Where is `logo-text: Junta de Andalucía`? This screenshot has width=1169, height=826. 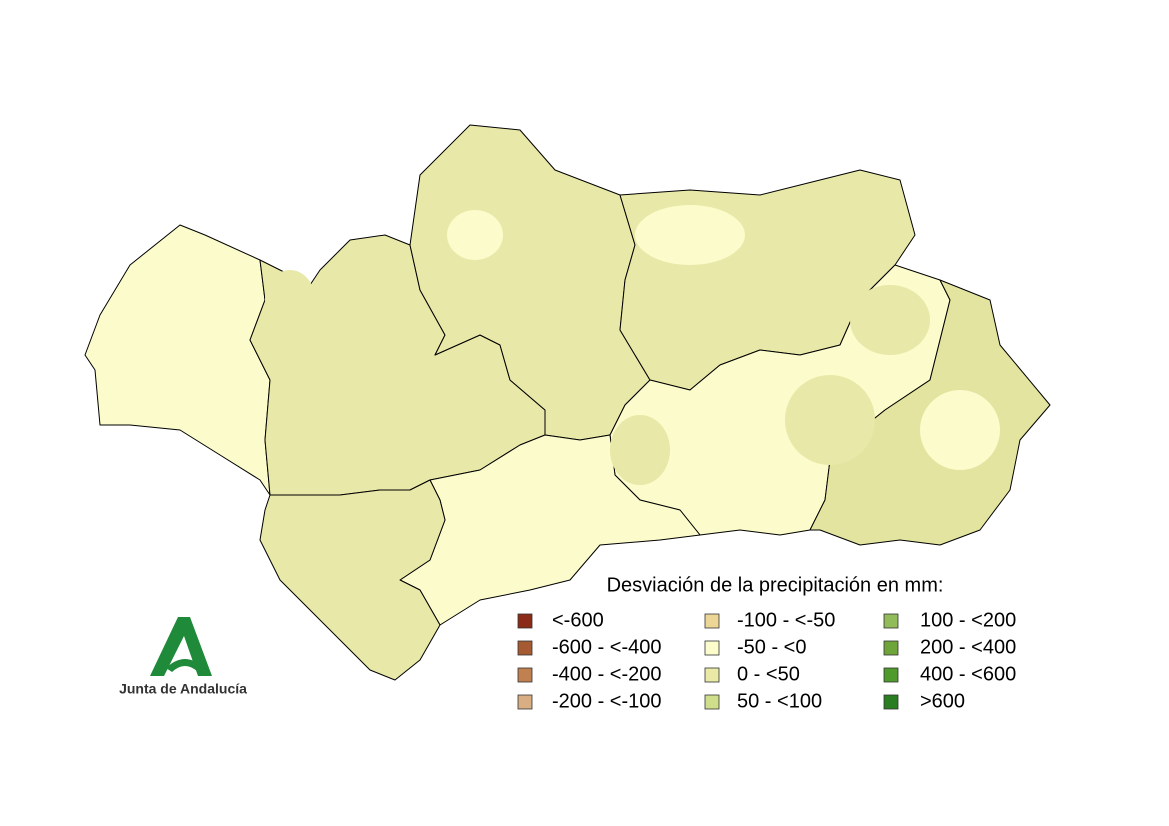 logo-text: Junta de Andalucía is located at coordinates (183, 689).